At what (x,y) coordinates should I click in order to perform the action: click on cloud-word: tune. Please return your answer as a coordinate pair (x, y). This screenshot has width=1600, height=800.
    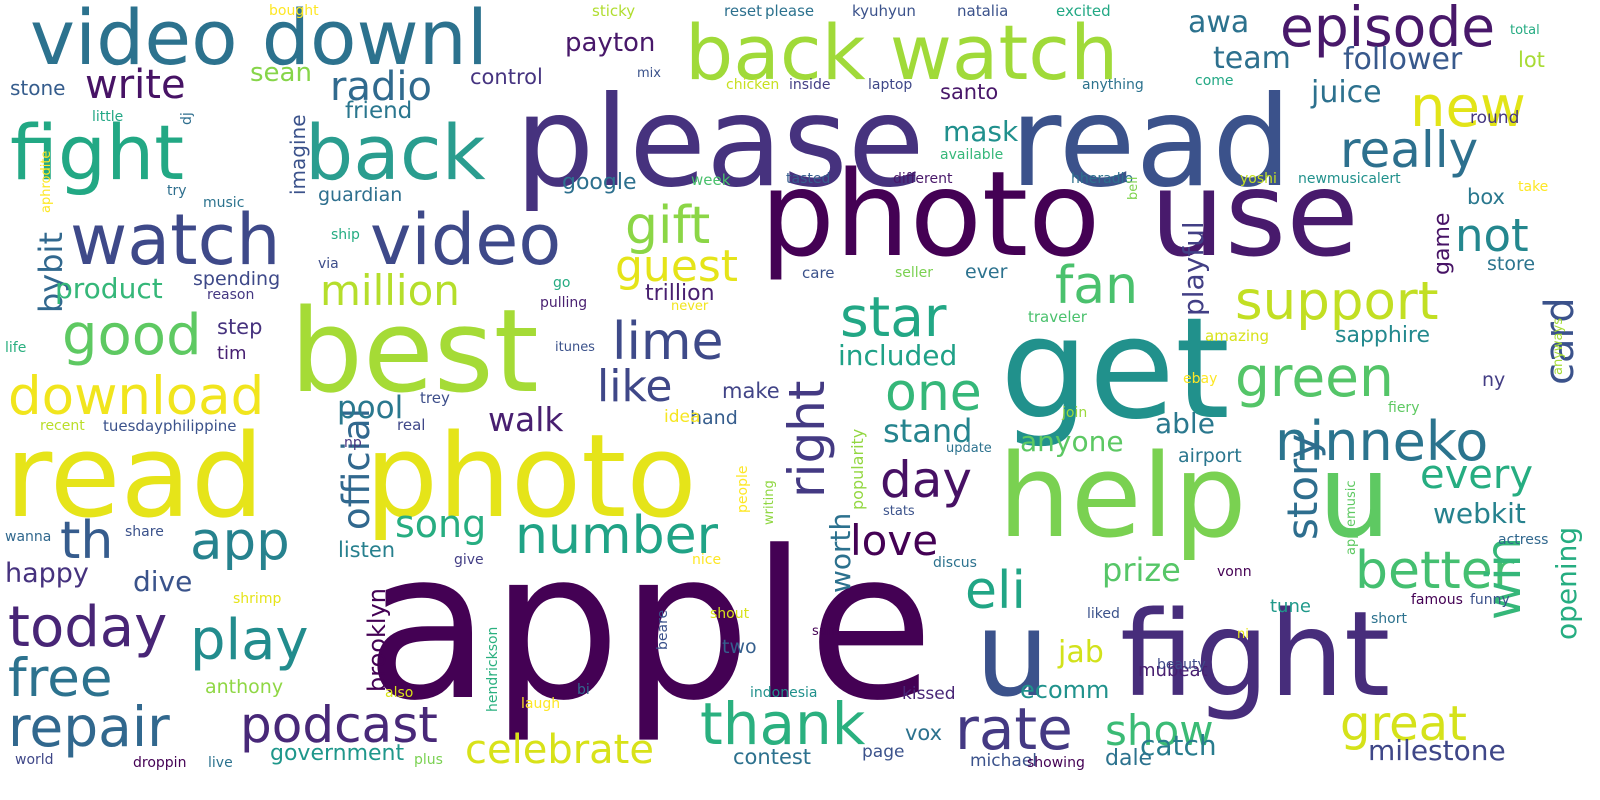
    Looking at the image, I should click on (1290, 606).